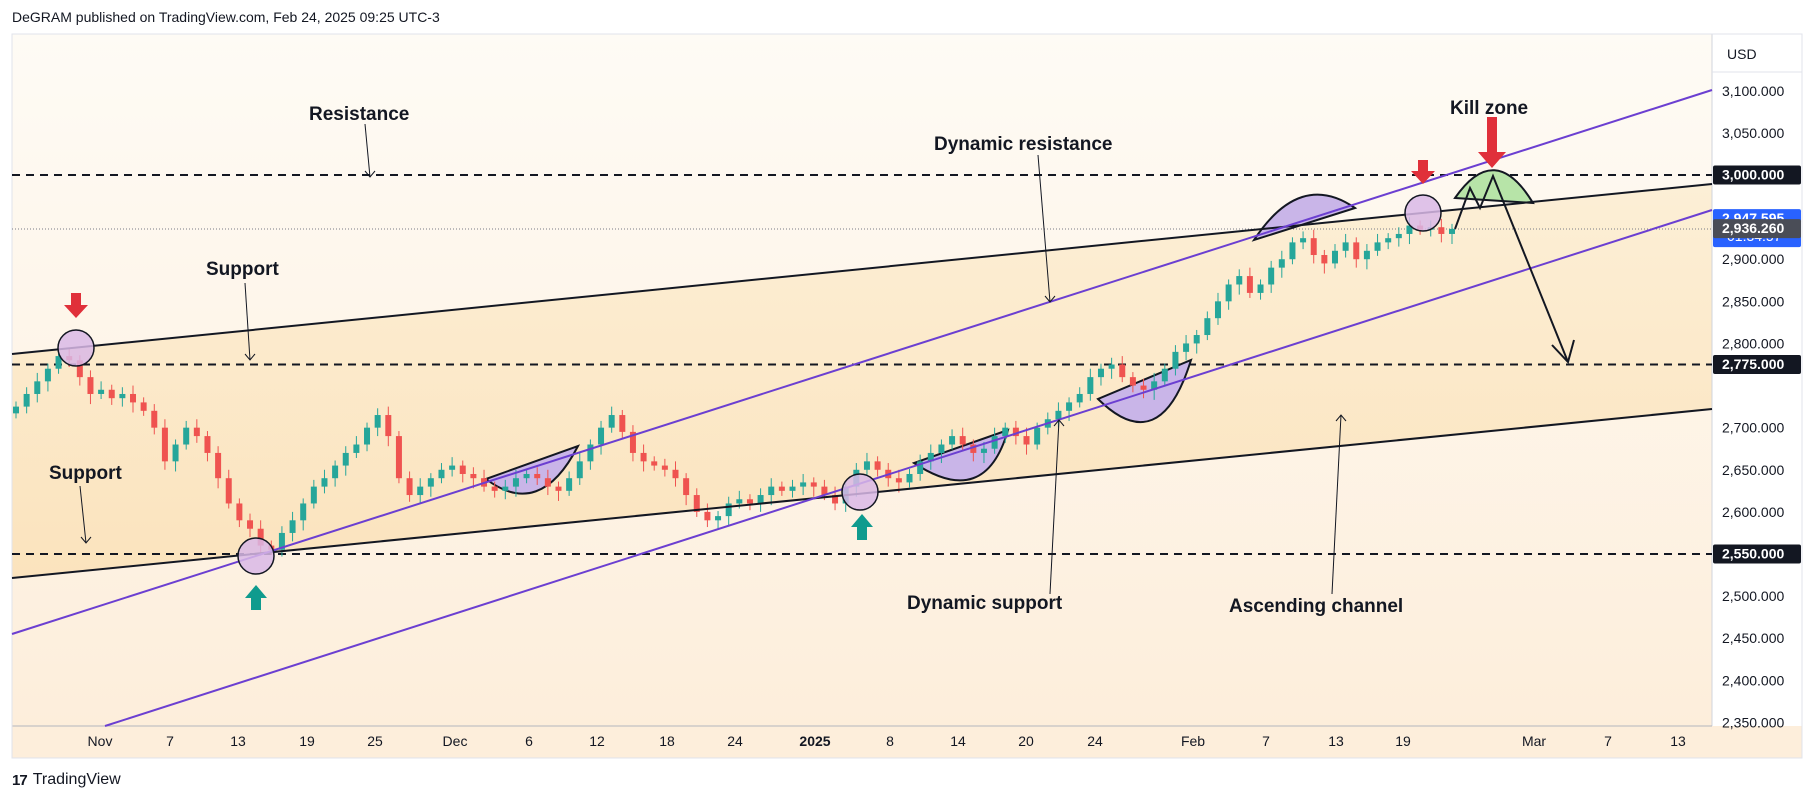 This screenshot has width=1815, height=807. What do you see at coordinates (862, 527) in the screenshot?
I see `green-arrow-jan` at bounding box center [862, 527].